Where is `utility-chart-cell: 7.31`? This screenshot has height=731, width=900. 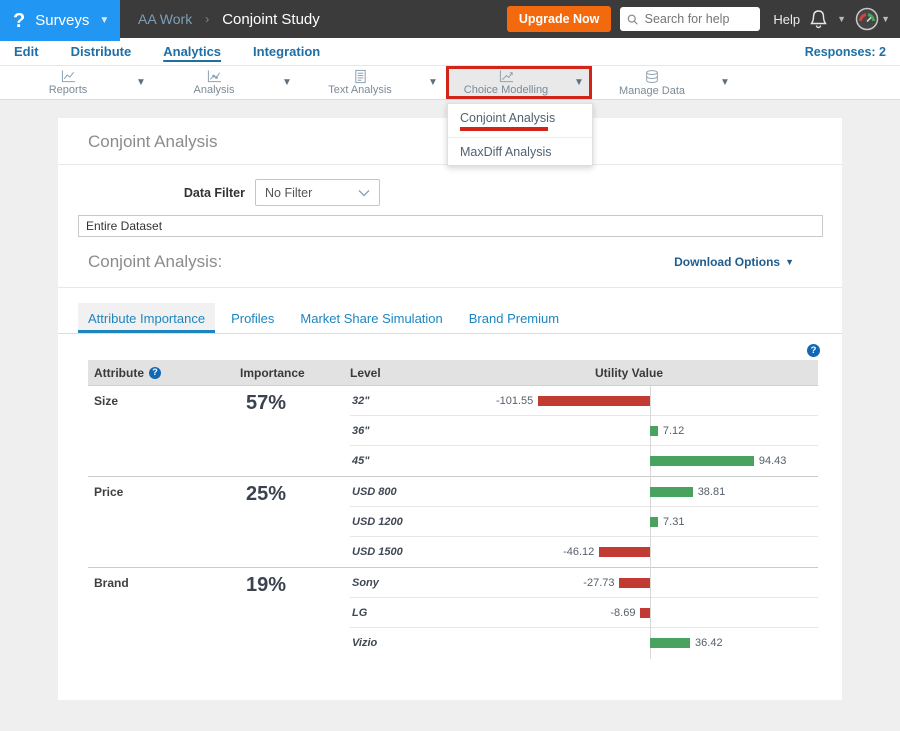
utility-chart-cell: 7.31 is located at coordinates (629, 521).